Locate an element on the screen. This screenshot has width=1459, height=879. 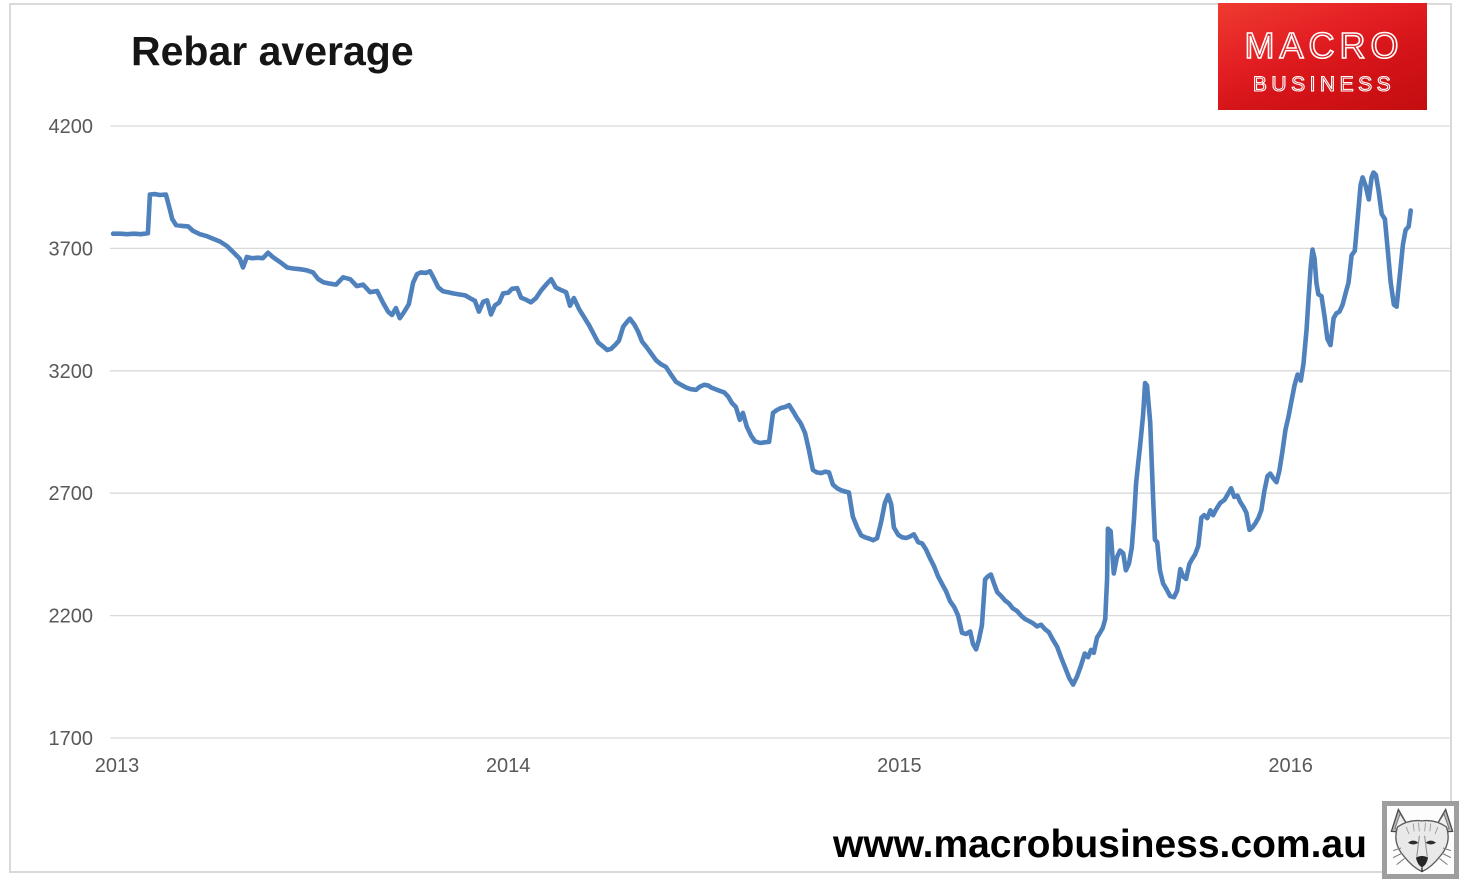
fox-sketch-logo is located at coordinates (1420, 840).